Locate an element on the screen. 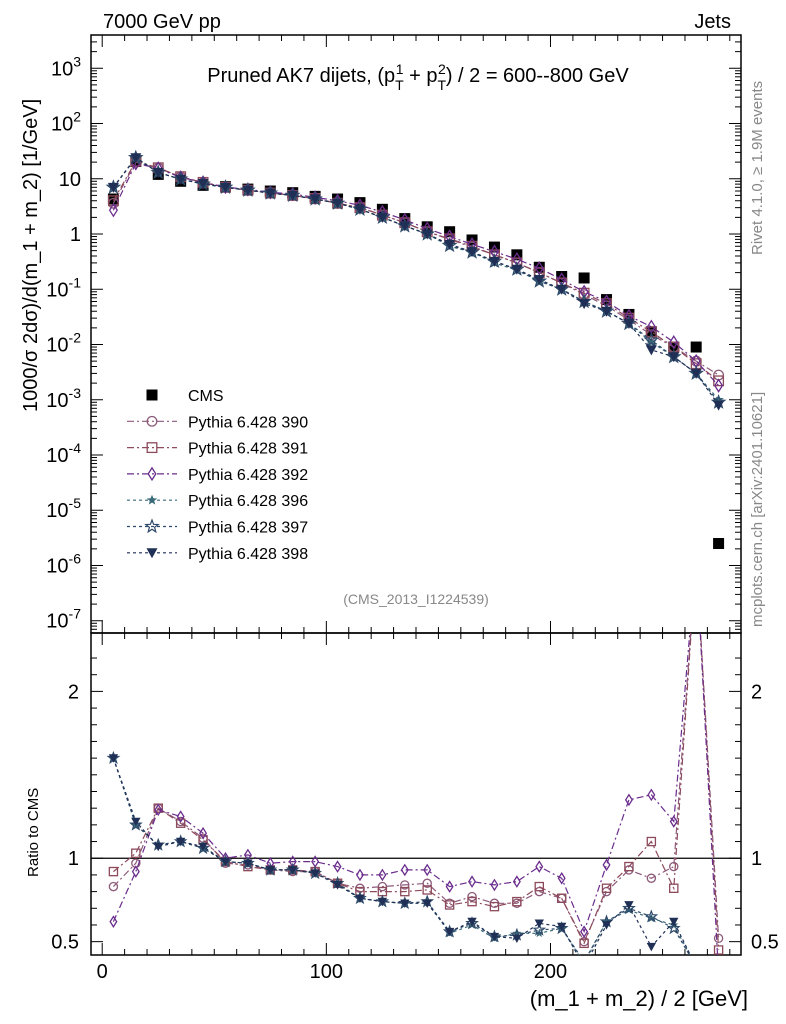 Image resolution: width=786 pixels, height=1024 pixels. top-y-tick-label: 10⁻³ is located at coordinates (63, 398).